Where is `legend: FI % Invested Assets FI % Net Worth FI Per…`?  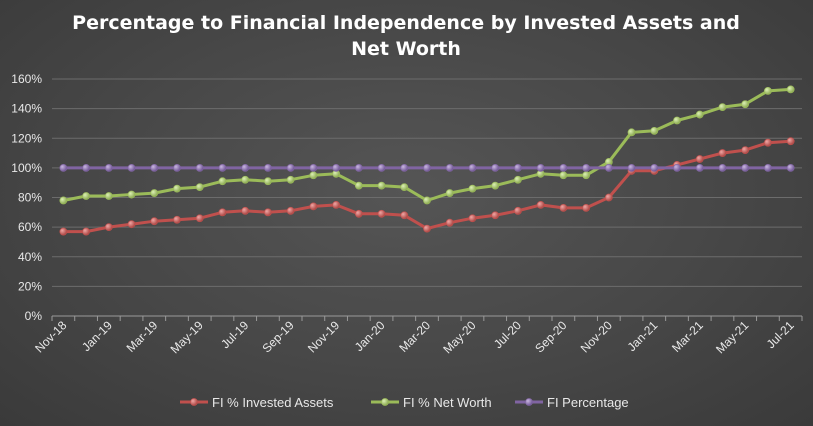 legend: FI % Invested Assets FI % Net Worth FI Per… is located at coordinates (404, 402).